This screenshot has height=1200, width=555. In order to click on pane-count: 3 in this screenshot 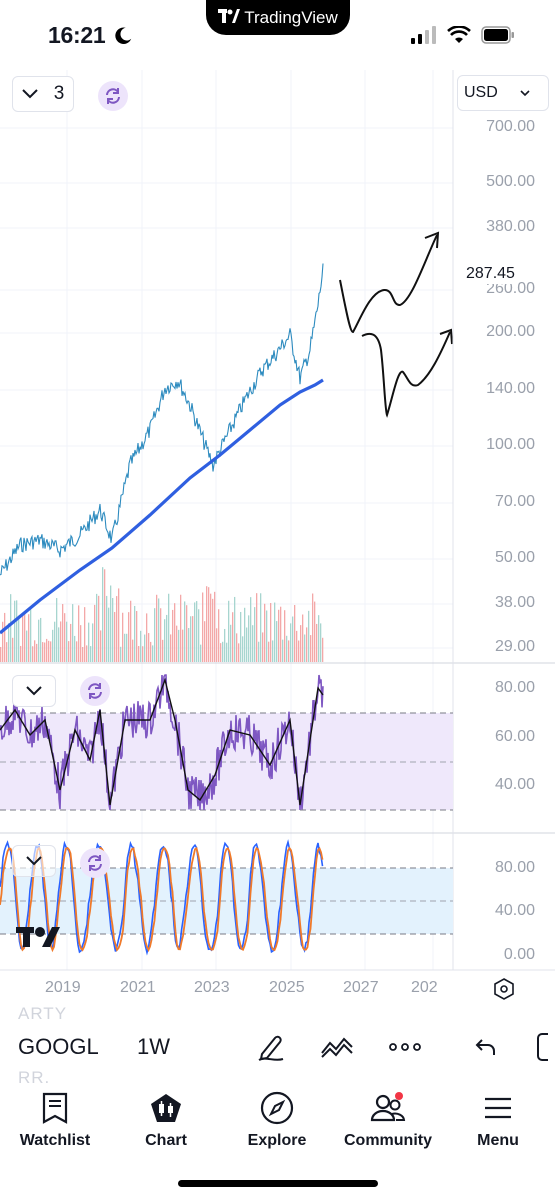, I will do `click(59, 93)`.